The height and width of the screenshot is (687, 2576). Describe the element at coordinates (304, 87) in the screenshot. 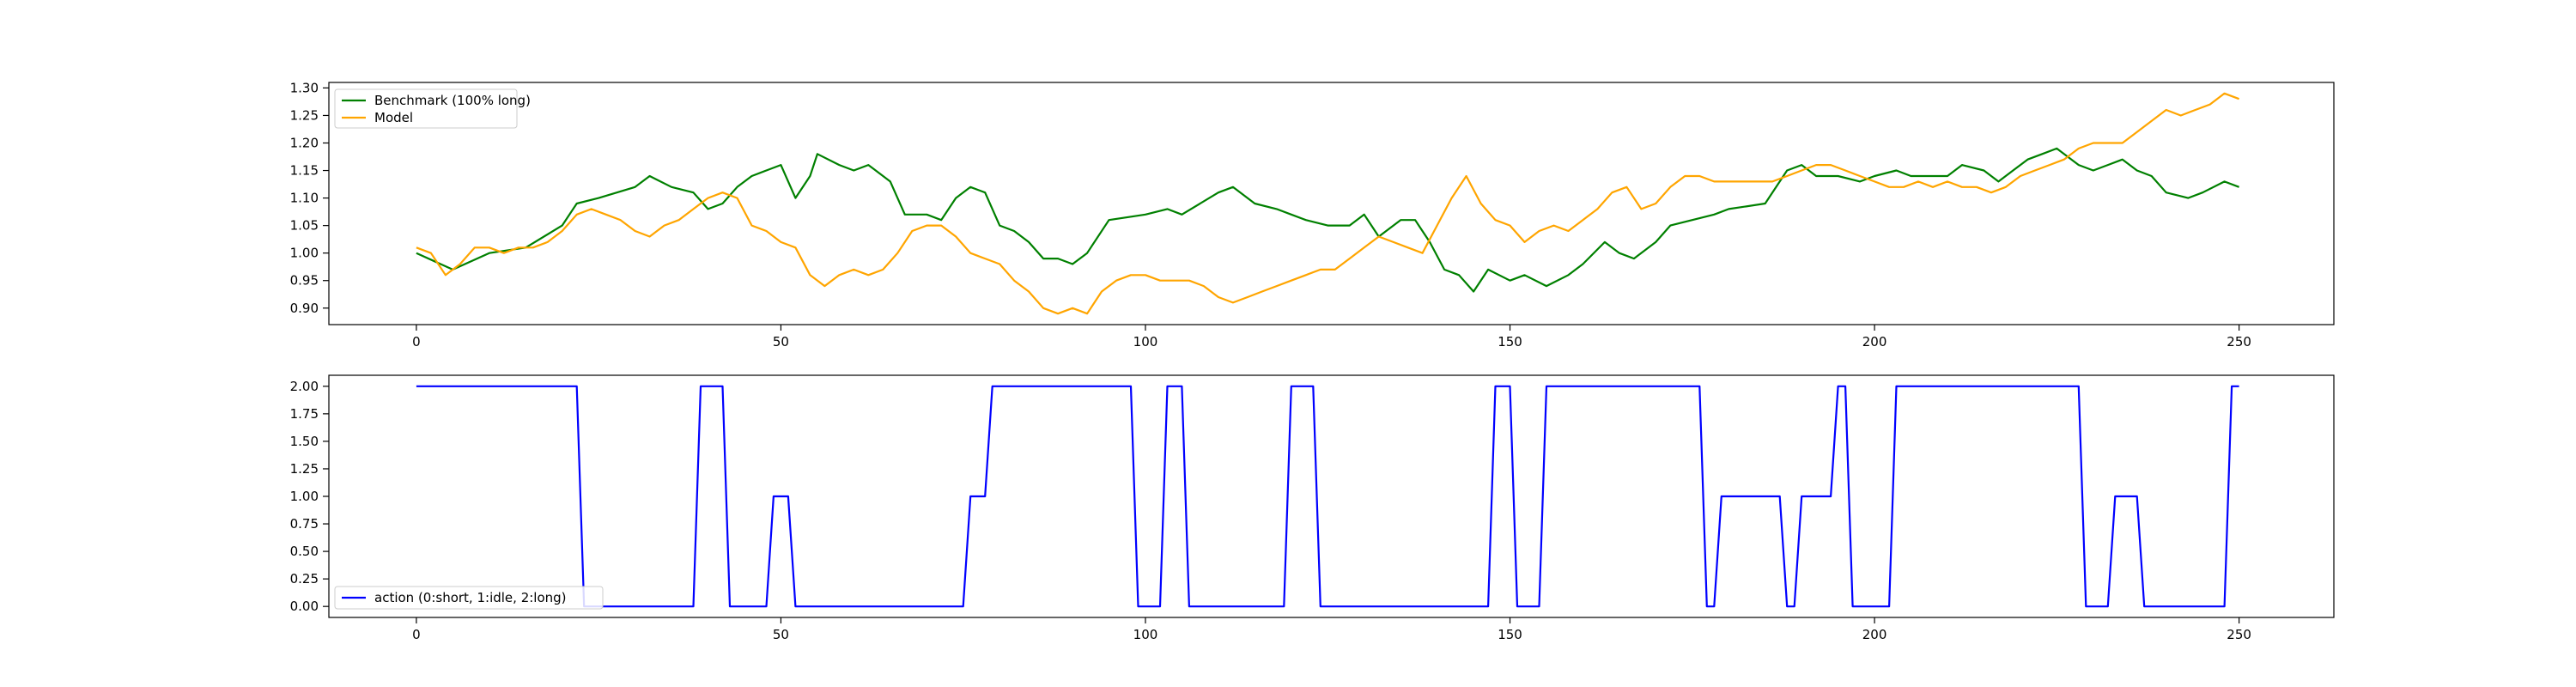

I see `y-tick-label: 1.30` at that location.